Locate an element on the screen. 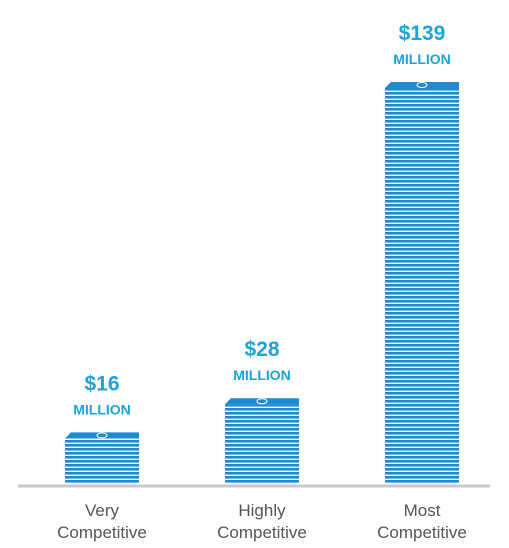  x-tick-label: Very Competitive is located at coordinates (102, 521).